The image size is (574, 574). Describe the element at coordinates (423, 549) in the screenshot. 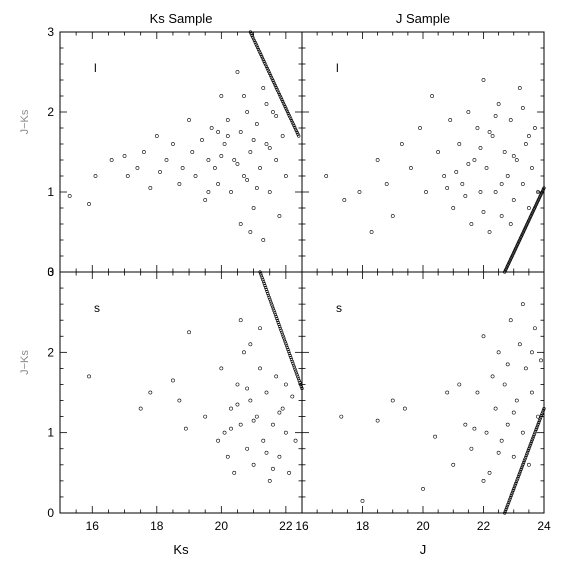

I see `x-axis-label: J` at that location.